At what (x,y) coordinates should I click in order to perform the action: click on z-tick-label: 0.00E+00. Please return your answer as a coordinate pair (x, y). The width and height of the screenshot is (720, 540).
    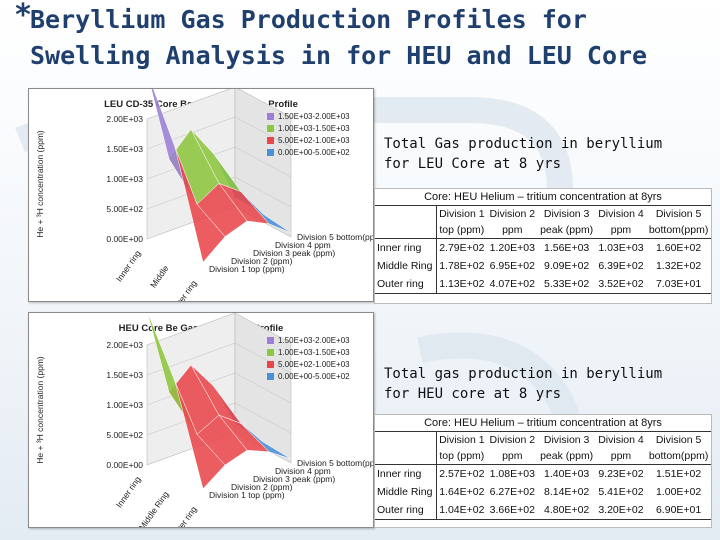
    Looking at the image, I should click on (124, 465).